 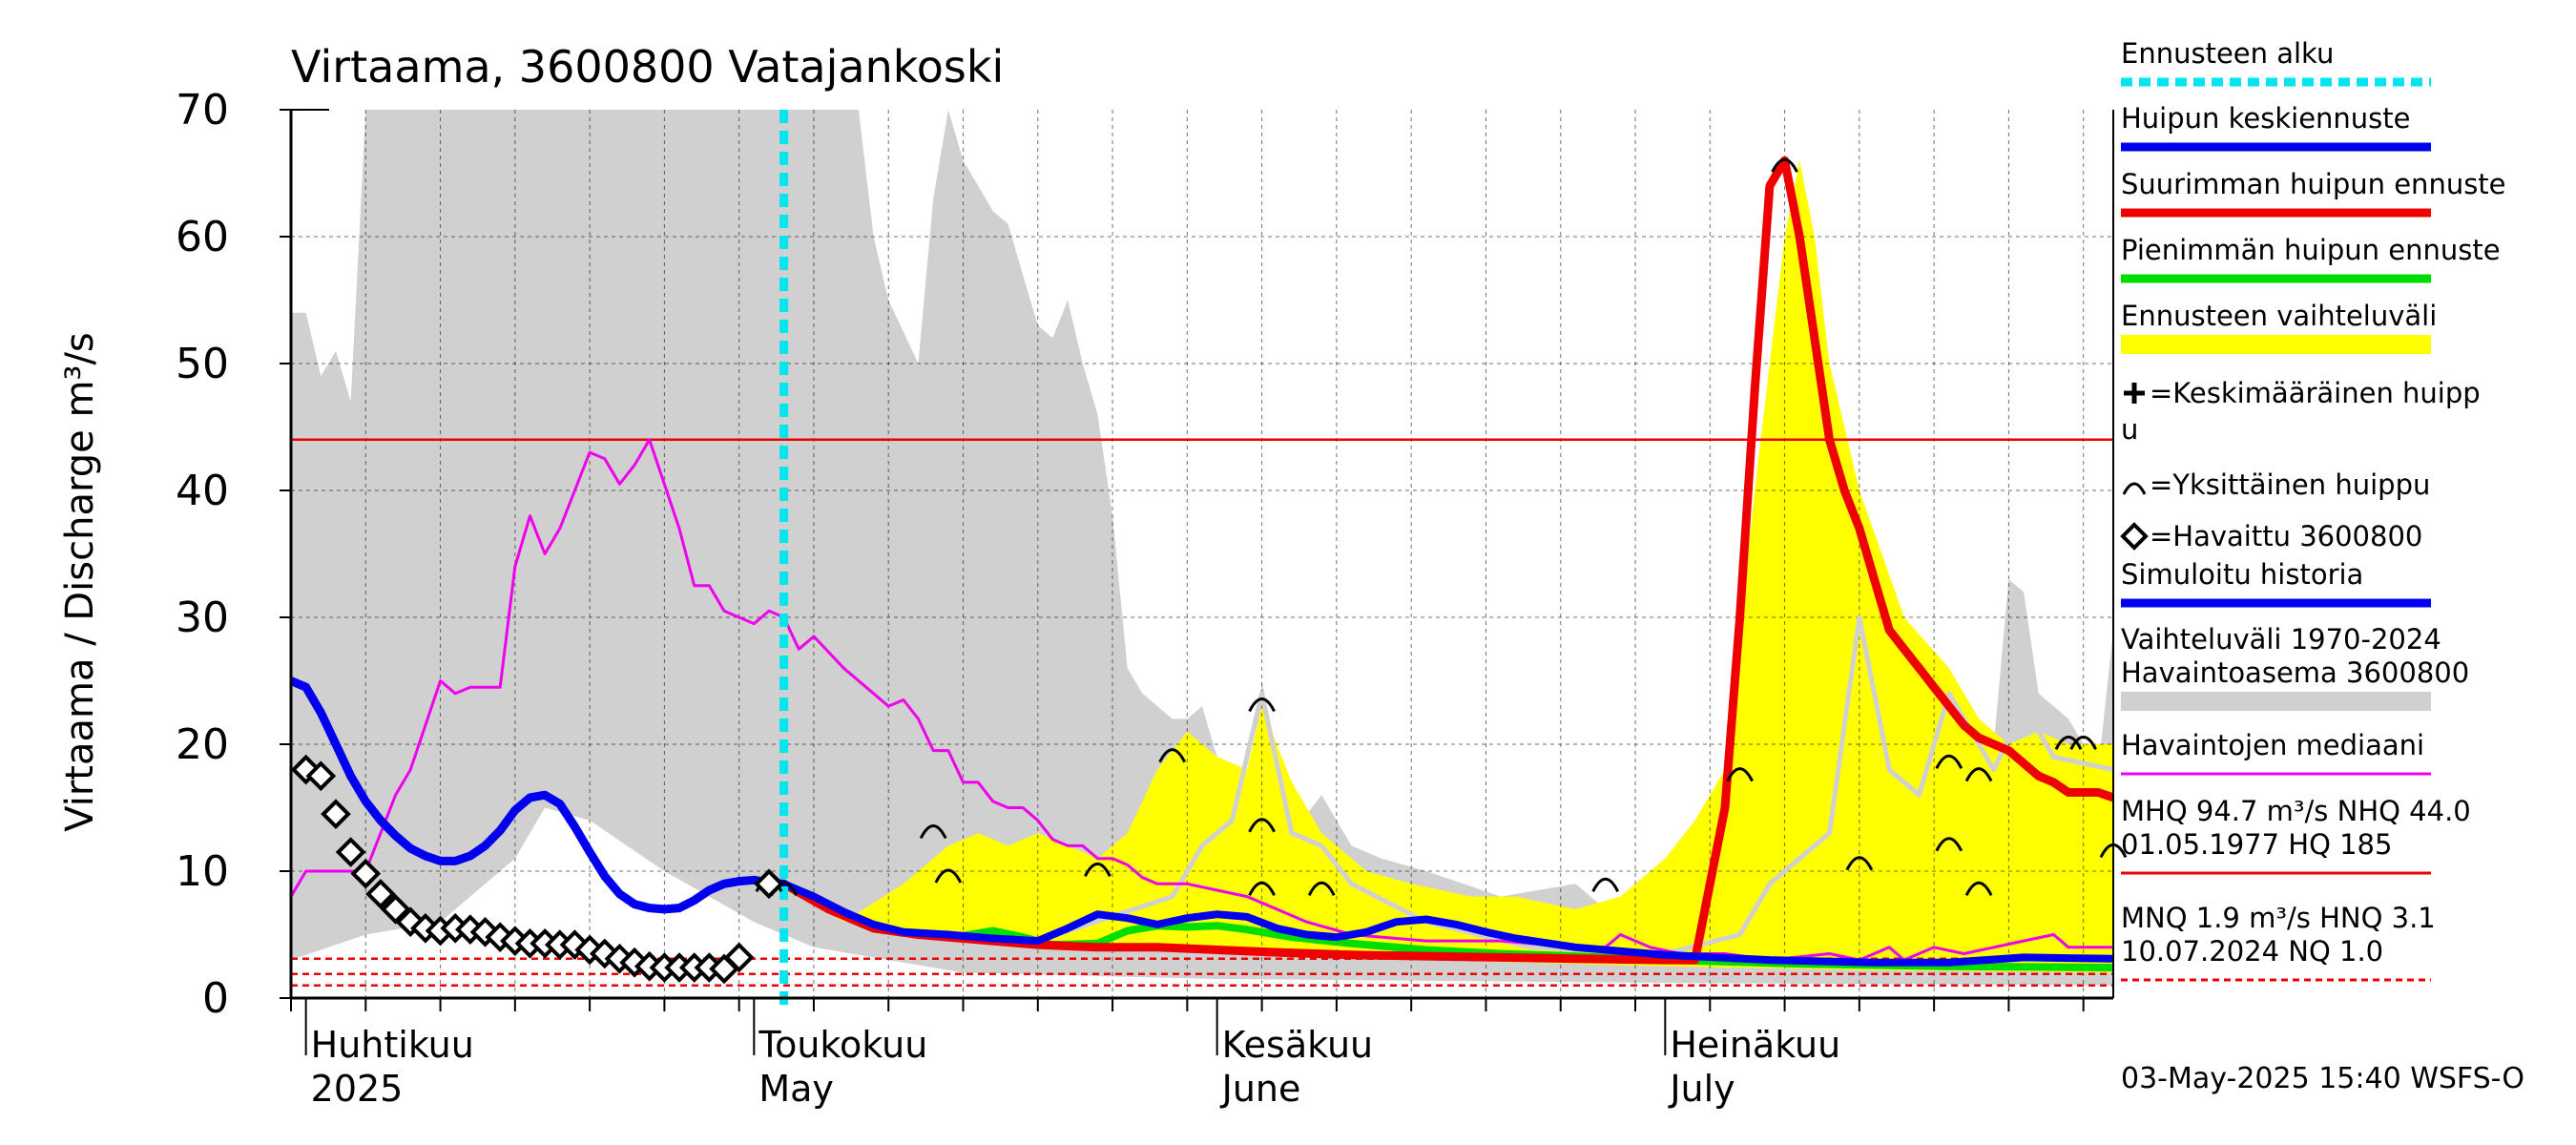 I want to click on legend-item: MNQ 1.9 m³/s HNQ 3.110.07.2024 NQ 1.0, so click(x=2278, y=942).